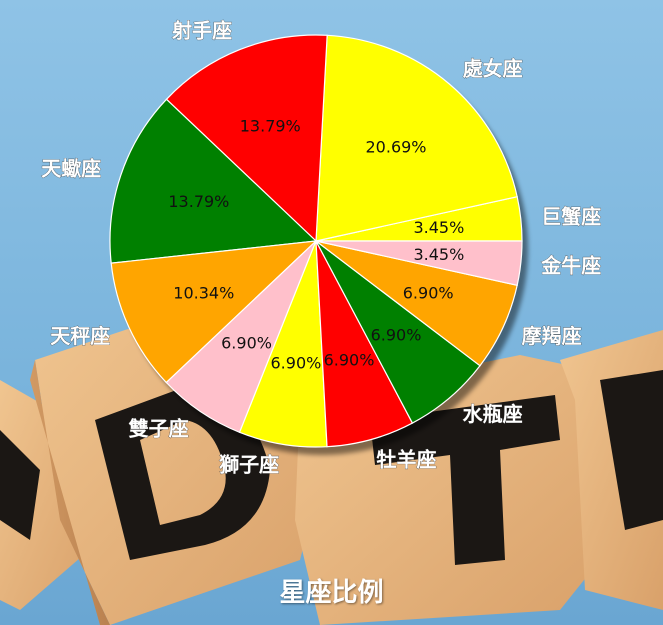 This screenshot has height=625, width=663. Describe the element at coordinates (552, 336) in the screenshot. I see `pie-category-label: 摩羯座` at that location.